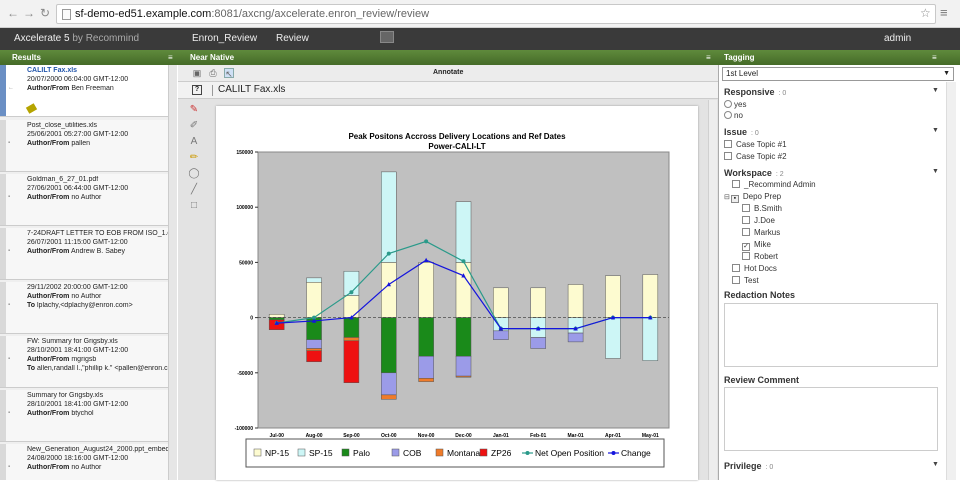 This screenshot has height=482, width=960. Describe the element at coordinates (576, 436) in the screenshot. I see `x-tick-label: Mar-01` at that location.